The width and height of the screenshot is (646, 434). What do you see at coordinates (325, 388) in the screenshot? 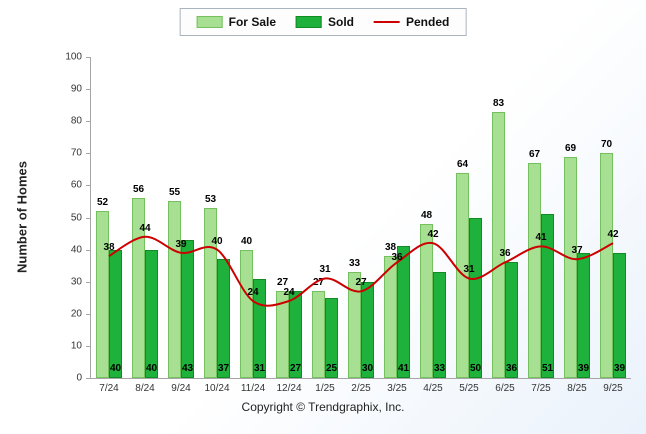
I see `x-tick-label: 1/25` at bounding box center [325, 388].